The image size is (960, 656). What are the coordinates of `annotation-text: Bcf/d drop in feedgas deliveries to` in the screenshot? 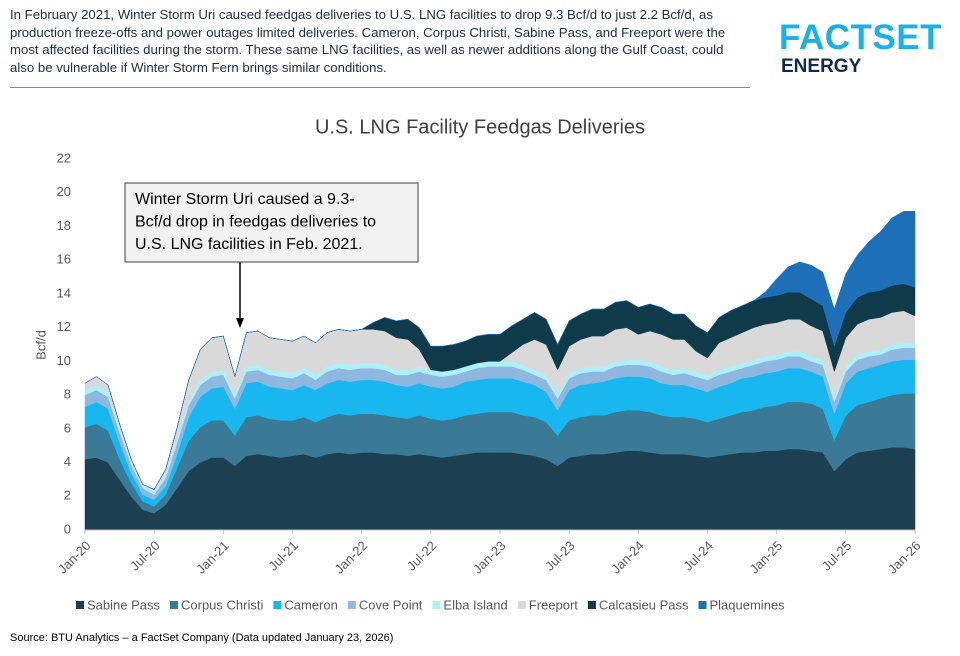 It's located at (255, 222).